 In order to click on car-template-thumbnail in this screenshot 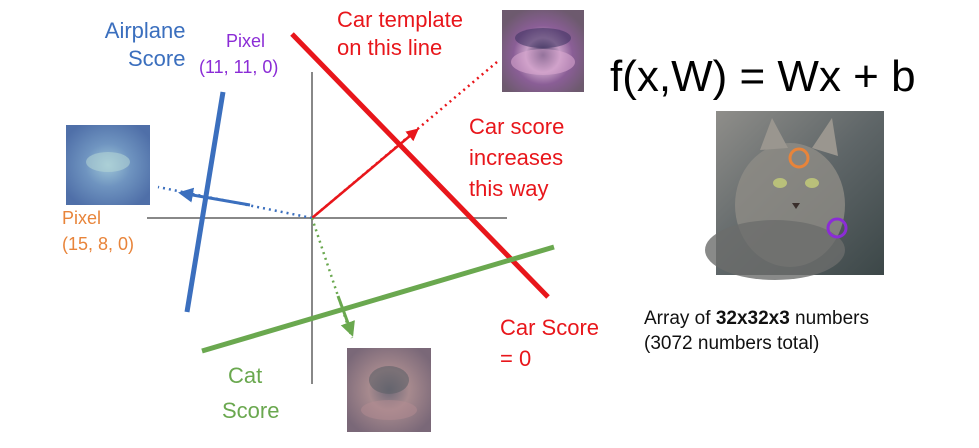, I will do `click(543, 51)`.